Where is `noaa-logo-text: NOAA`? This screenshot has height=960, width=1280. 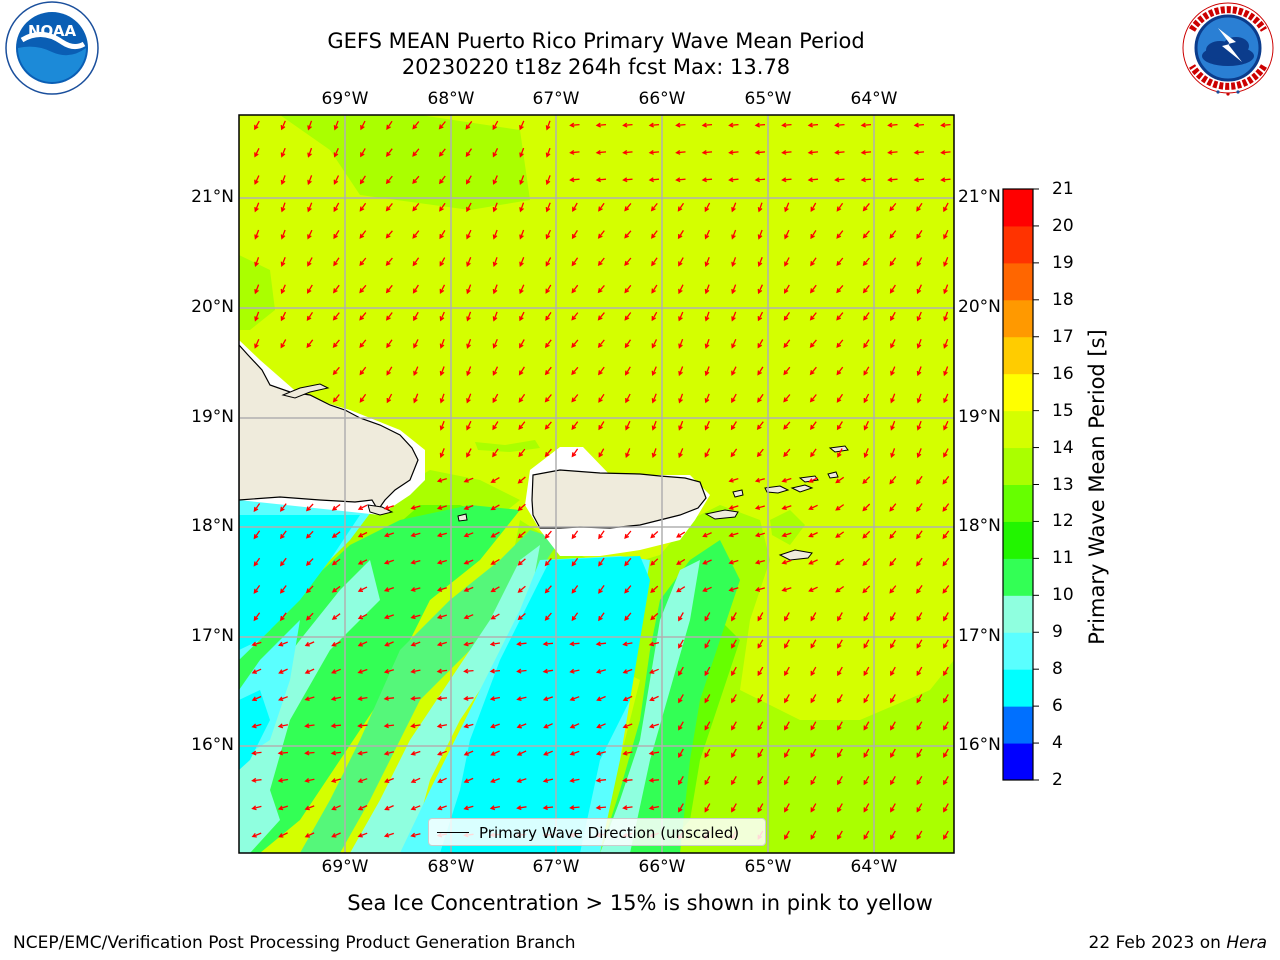
noaa-logo-text: NOAA is located at coordinates (52, 31).